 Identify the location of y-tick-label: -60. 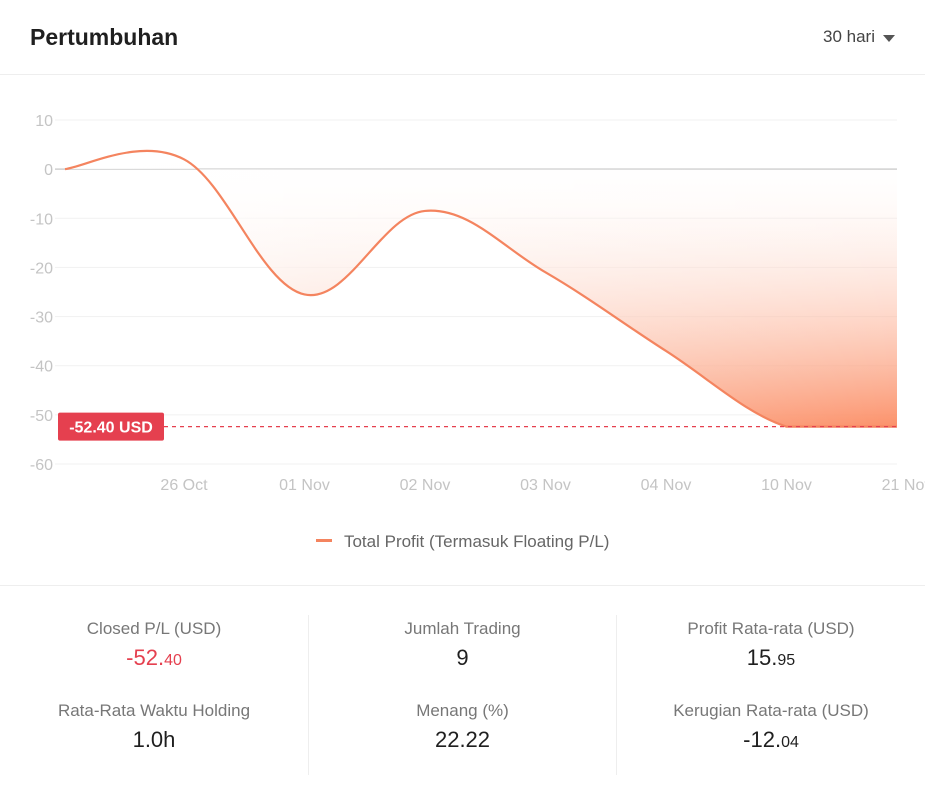
(41, 465).